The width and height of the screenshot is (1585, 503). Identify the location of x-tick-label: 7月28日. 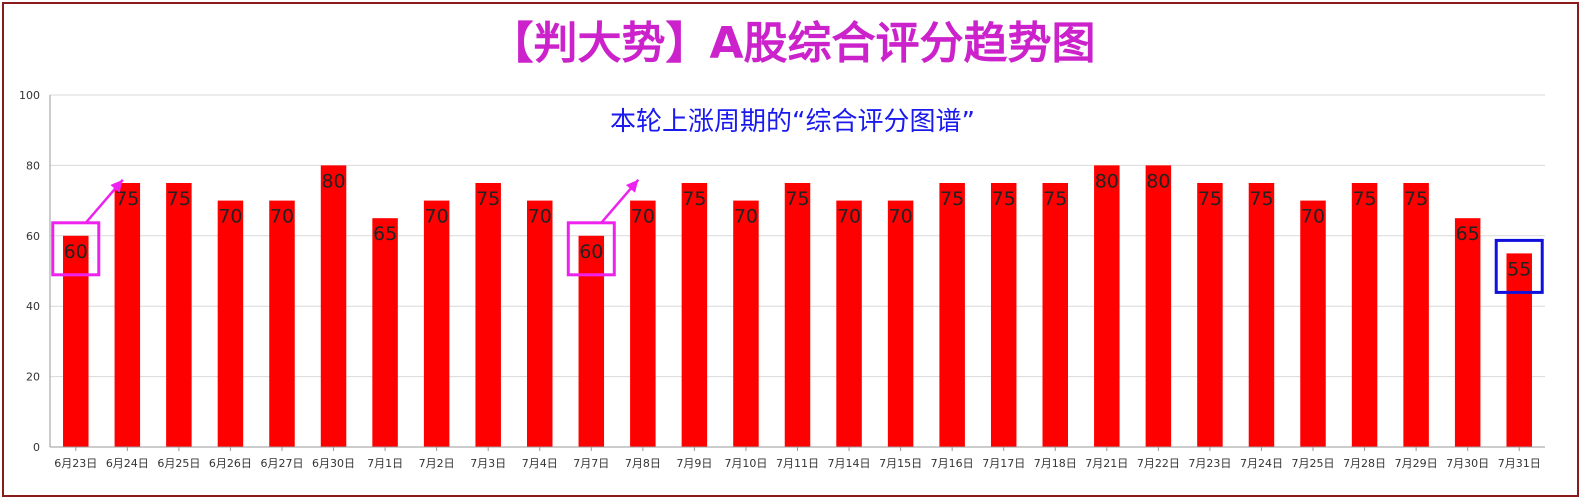
(1364, 463).